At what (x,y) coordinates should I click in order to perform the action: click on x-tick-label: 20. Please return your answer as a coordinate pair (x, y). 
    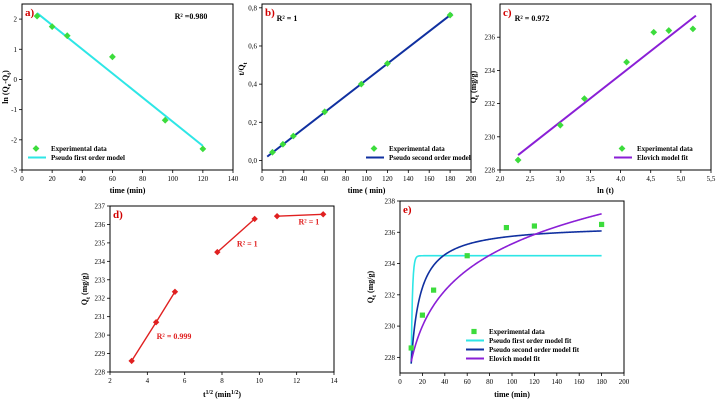
    Looking at the image, I should click on (423, 382).